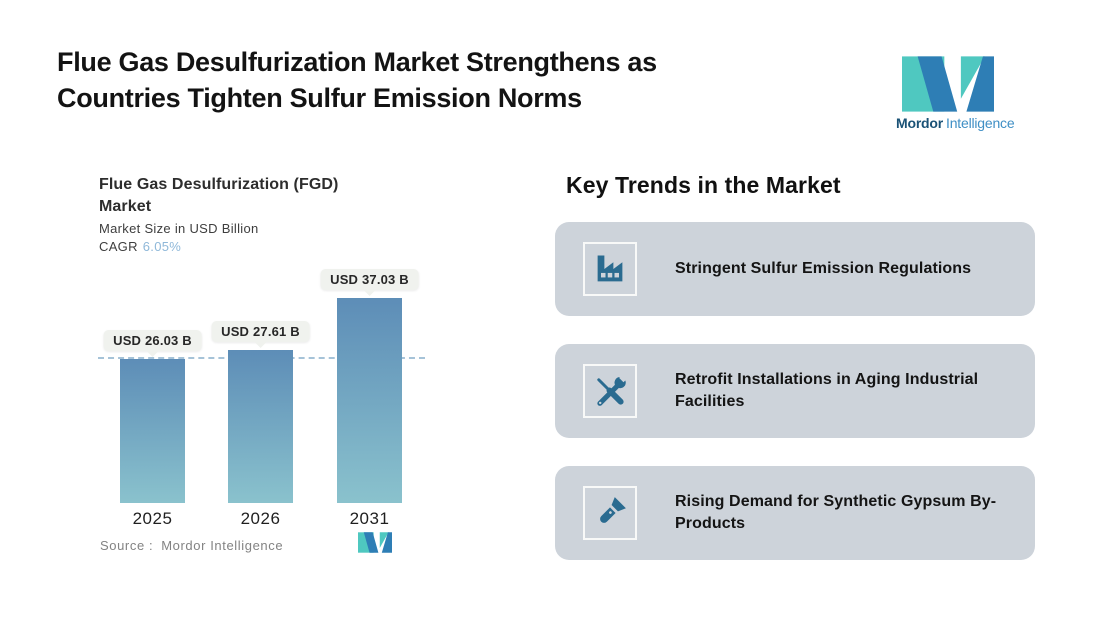 This screenshot has height=621, width=1096. Describe the element at coordinates (703, 185) in the screenshot. I see `trends-heading: Key Trends in the Market` at that location.